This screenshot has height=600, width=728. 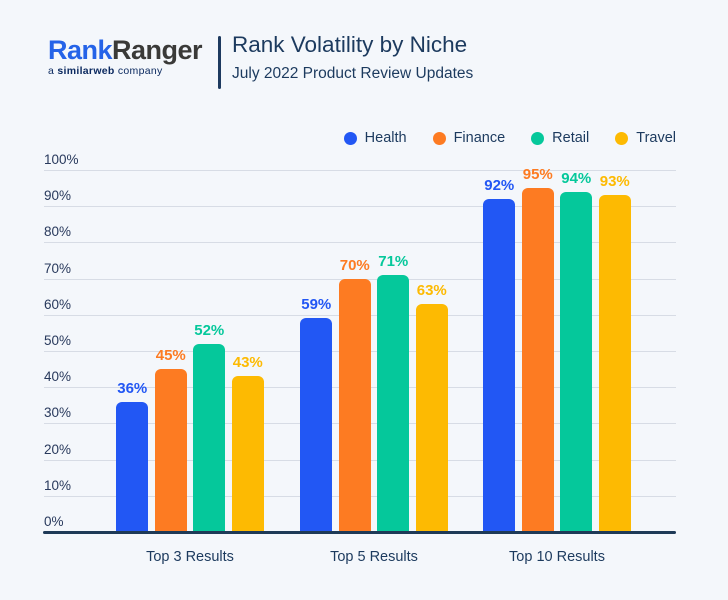 I want to click on logo-tagline: a similarweb company, so click(x=125, y=71).